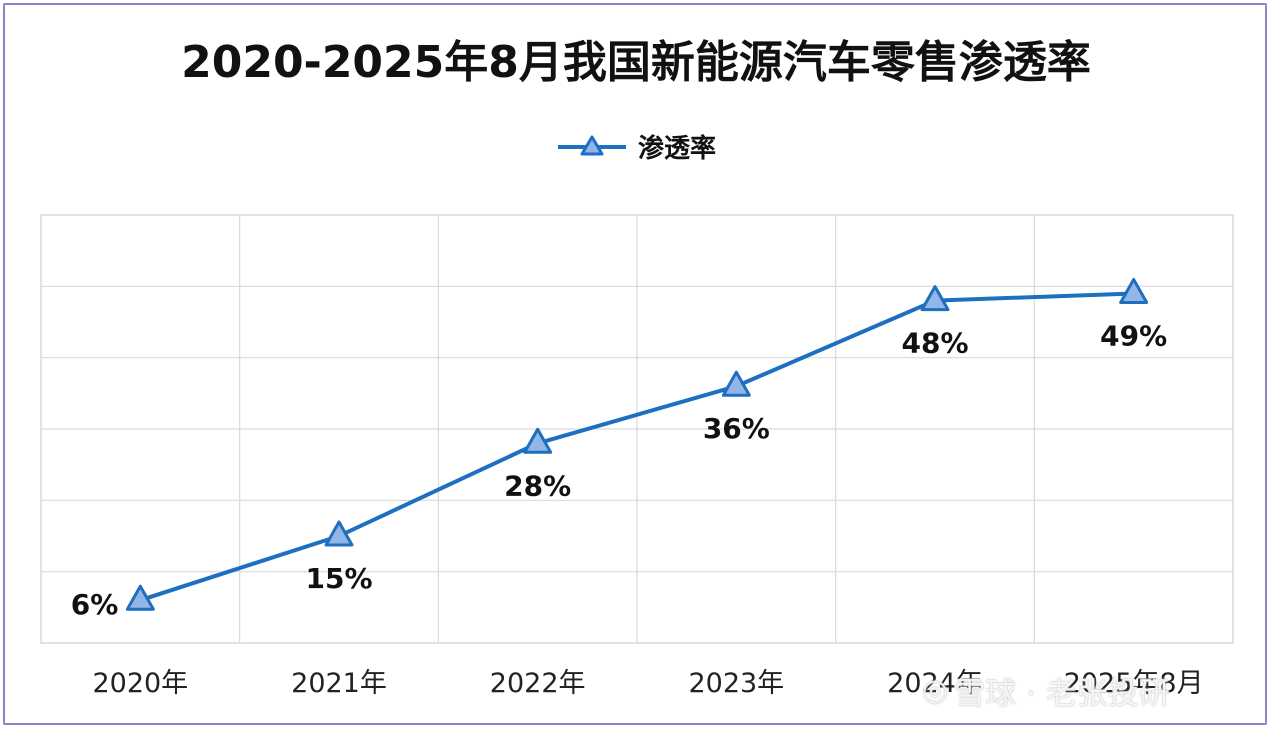  I want to click on chart-title: 2020-2025年8月我国新能源汽车零售渗透率, so click(636, 62).